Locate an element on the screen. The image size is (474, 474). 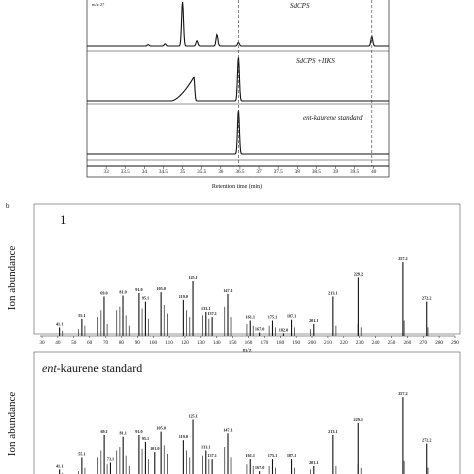
peak-label: 69.1 is located at coordinates (103, 431).